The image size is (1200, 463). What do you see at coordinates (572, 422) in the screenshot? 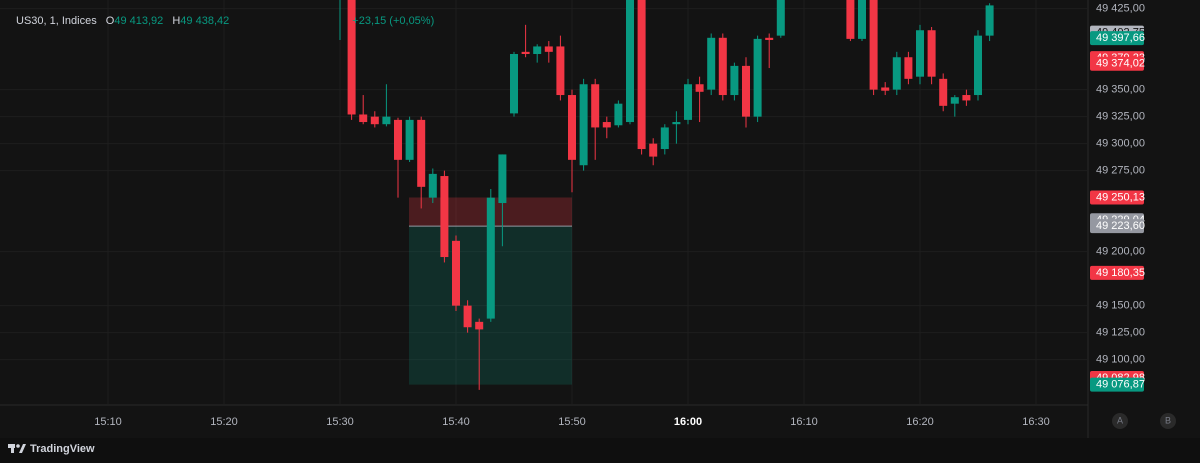
I see `x-tick-label: 15:50` at bounding box center [572, 422].